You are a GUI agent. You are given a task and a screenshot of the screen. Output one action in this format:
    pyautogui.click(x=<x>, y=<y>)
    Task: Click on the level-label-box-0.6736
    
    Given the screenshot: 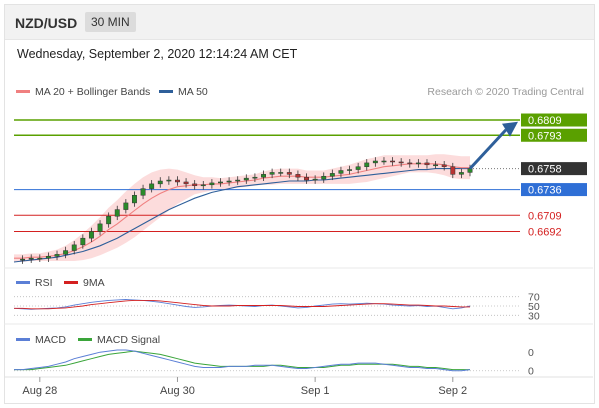 What is the action you would take?
    pyautogui.click(x=554, y=190)
    